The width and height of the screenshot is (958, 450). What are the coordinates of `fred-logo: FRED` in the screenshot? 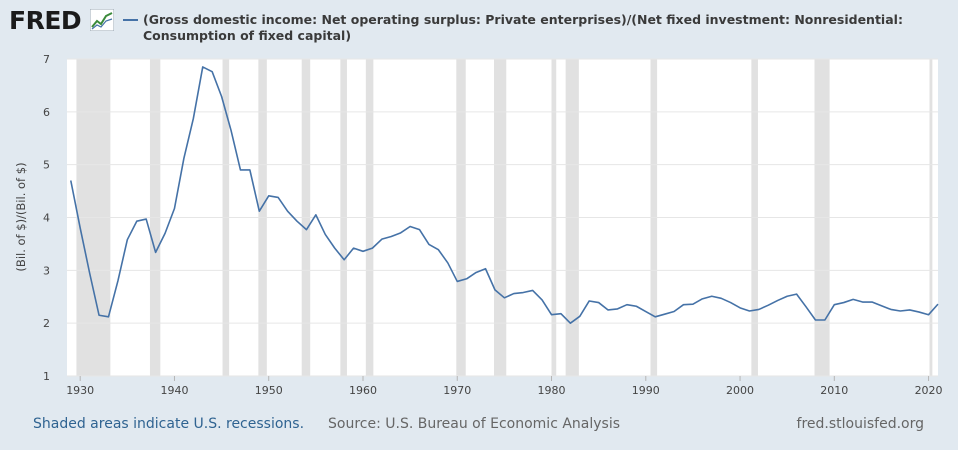 It's located at (45, 20).